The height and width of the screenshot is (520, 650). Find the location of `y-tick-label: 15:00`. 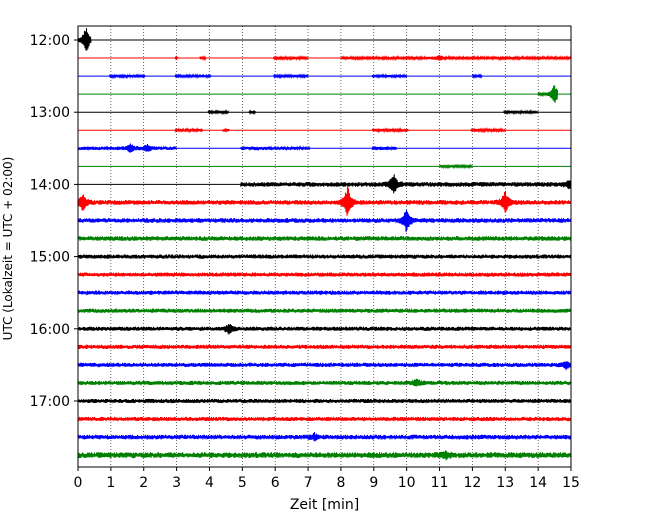

y-tick-label: 15:00 is located at coordinates (50, 258).